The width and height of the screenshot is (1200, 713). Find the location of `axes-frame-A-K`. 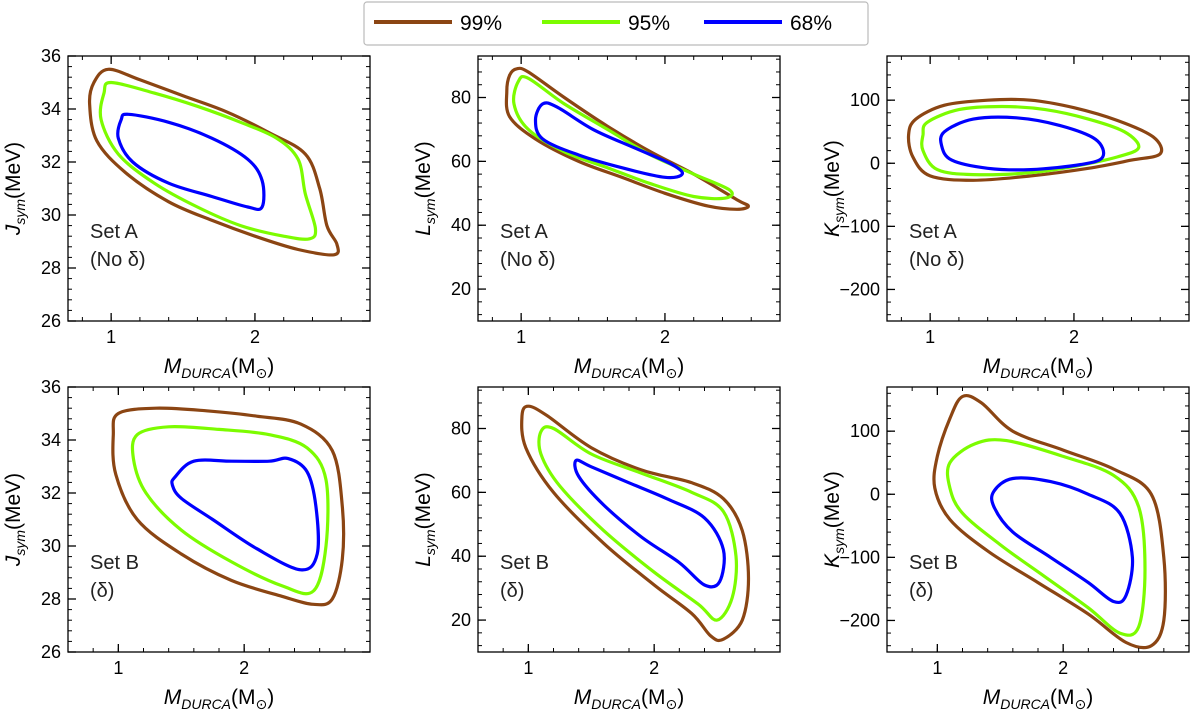

axes-frame-A-K is located at coordinates (1038, 188).